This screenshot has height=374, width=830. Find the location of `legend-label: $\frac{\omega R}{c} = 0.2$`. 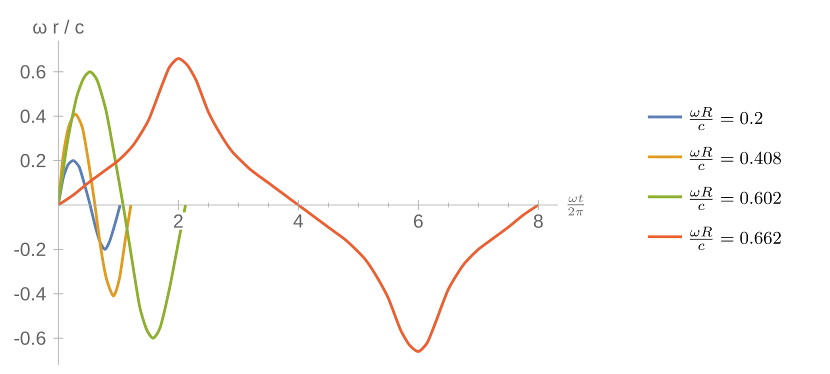

legend-label: $\frac{\omega R}{c} = 0.2$ is located at coordinates (726, 118).